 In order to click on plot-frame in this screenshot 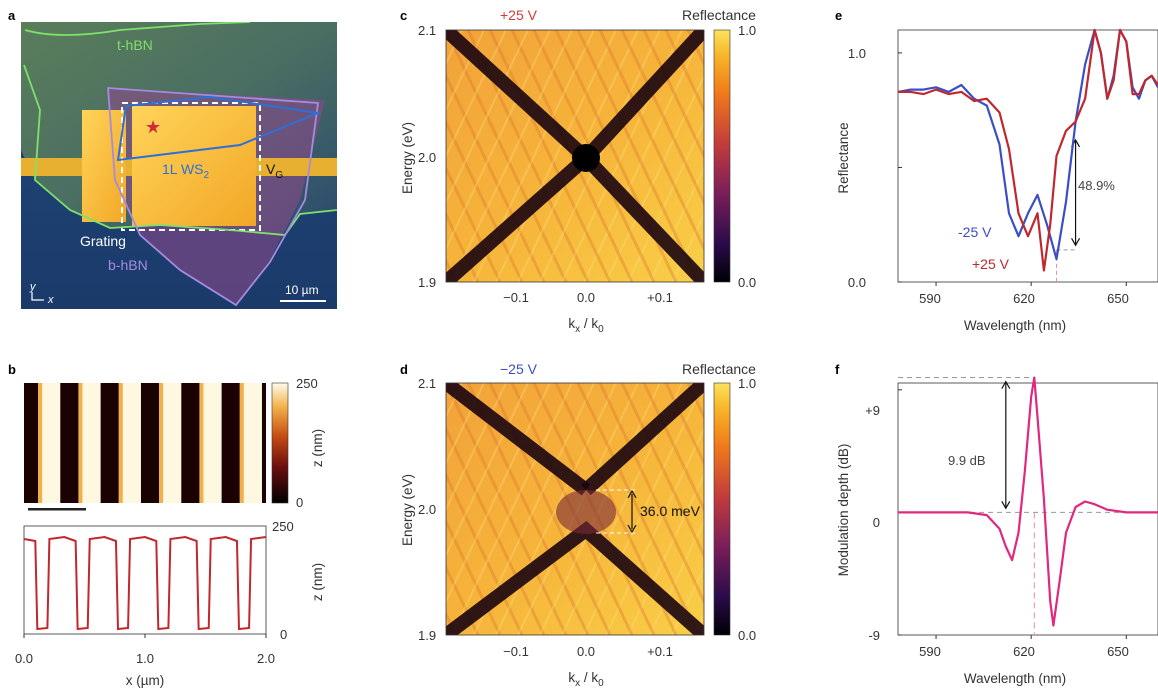, I will do `click(1027, 156)`.